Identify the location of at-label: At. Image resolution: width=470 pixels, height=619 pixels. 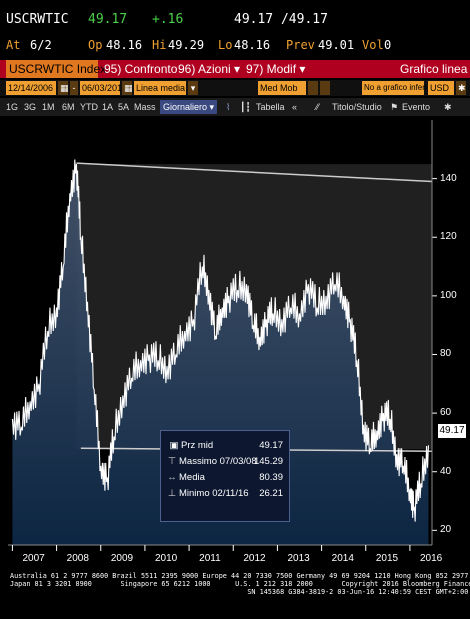
(13, 45).